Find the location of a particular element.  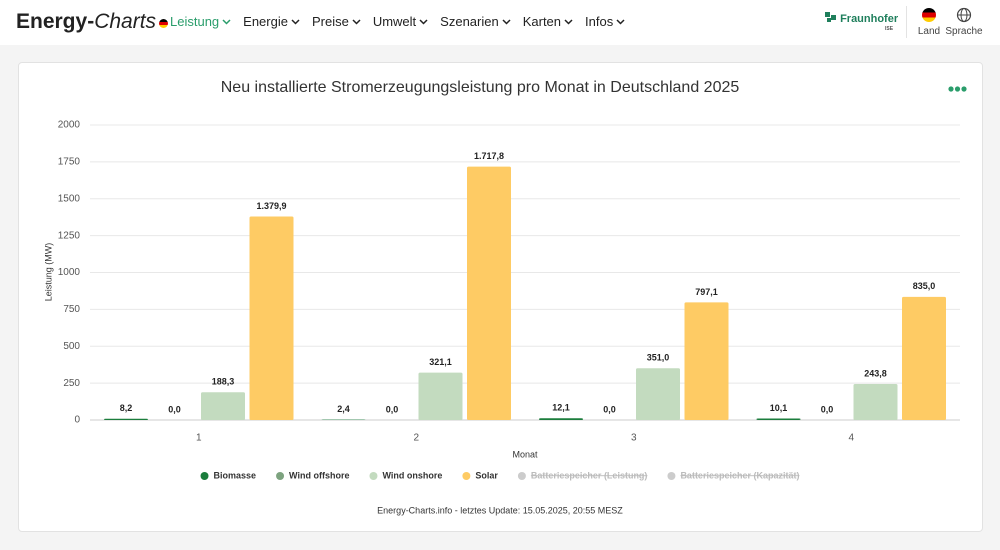

legend-item: Batteriespeicher (Kapazität) is located at coordinates (733, 475).